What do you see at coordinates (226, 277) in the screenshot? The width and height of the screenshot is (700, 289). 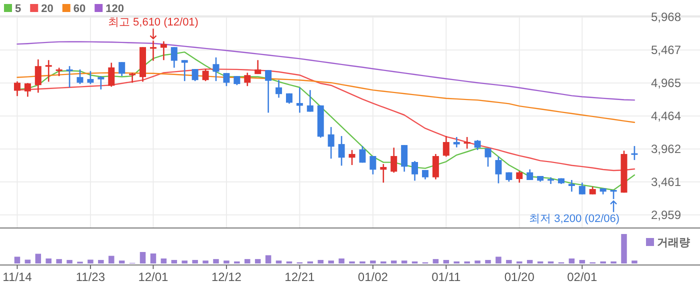 I see `x-tick-label: 12/12` at bounding box center [226, 277].